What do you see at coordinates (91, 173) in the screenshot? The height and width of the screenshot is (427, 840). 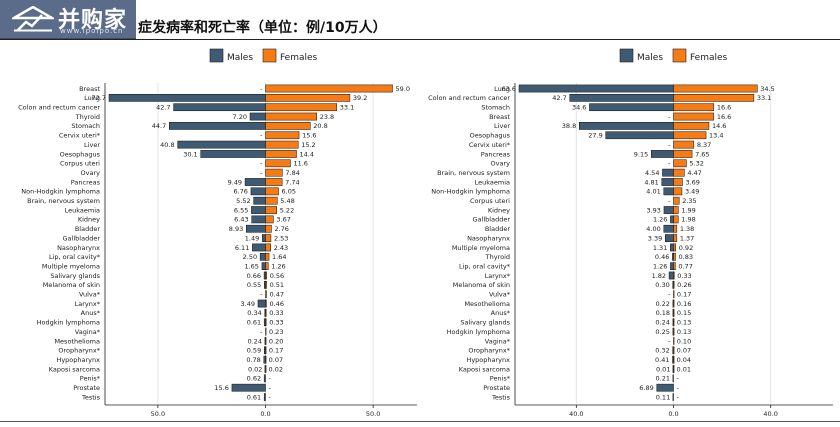 I see `category-label: Ovary` at bounding box center [91, 173].